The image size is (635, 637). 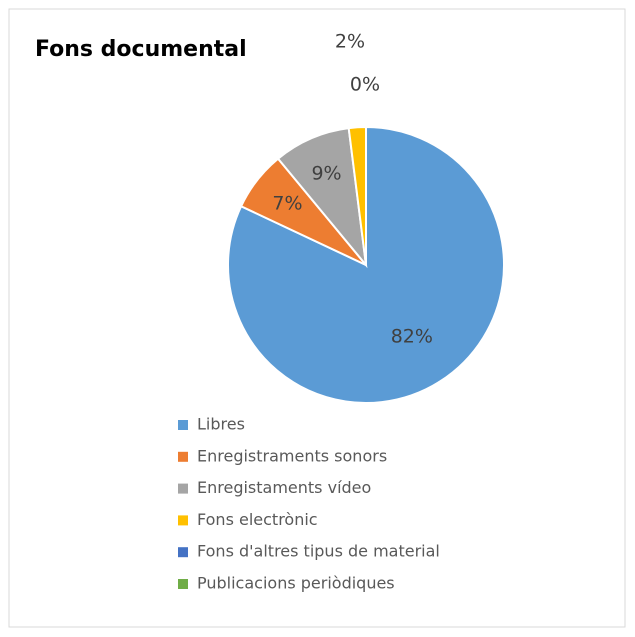 I want to click on data-label: 82%, so click(x=412, y=337).